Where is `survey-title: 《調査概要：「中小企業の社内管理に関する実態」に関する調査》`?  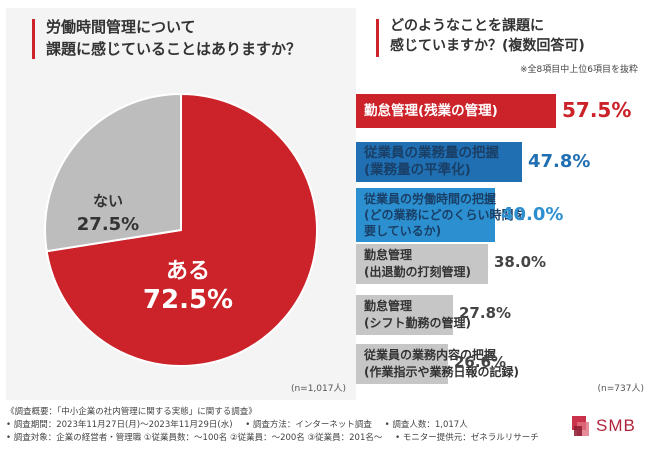
survey-title: 《調査概要：「中小企業の社内管理に関する実態」に関する調査》 is located at coordinates (131, 412).